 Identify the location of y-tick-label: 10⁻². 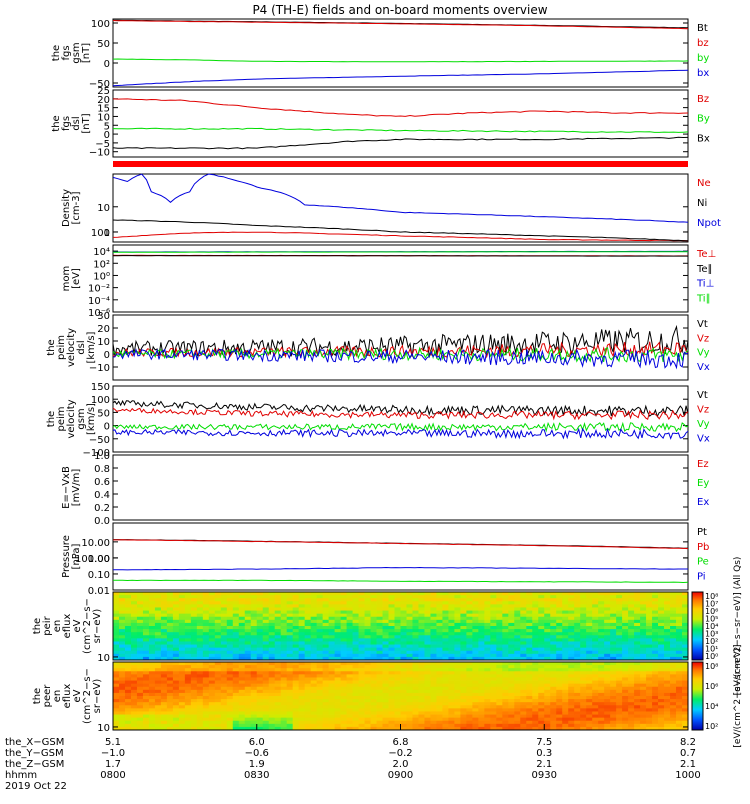
(99, 289).